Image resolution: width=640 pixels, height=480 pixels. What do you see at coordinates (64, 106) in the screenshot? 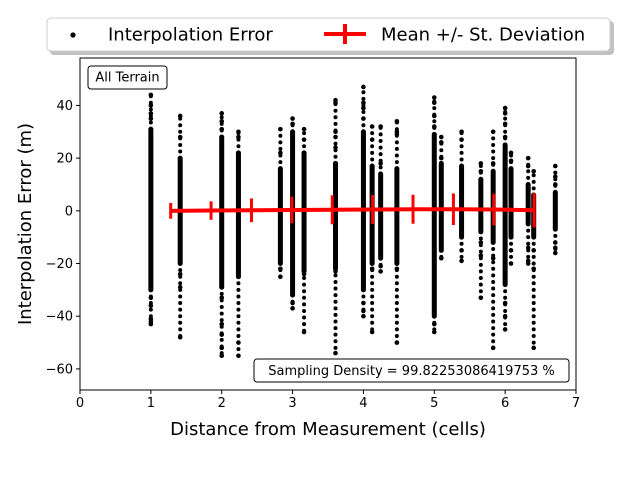
I see `y-tick-label: 40` at bounding box center [64, 106].